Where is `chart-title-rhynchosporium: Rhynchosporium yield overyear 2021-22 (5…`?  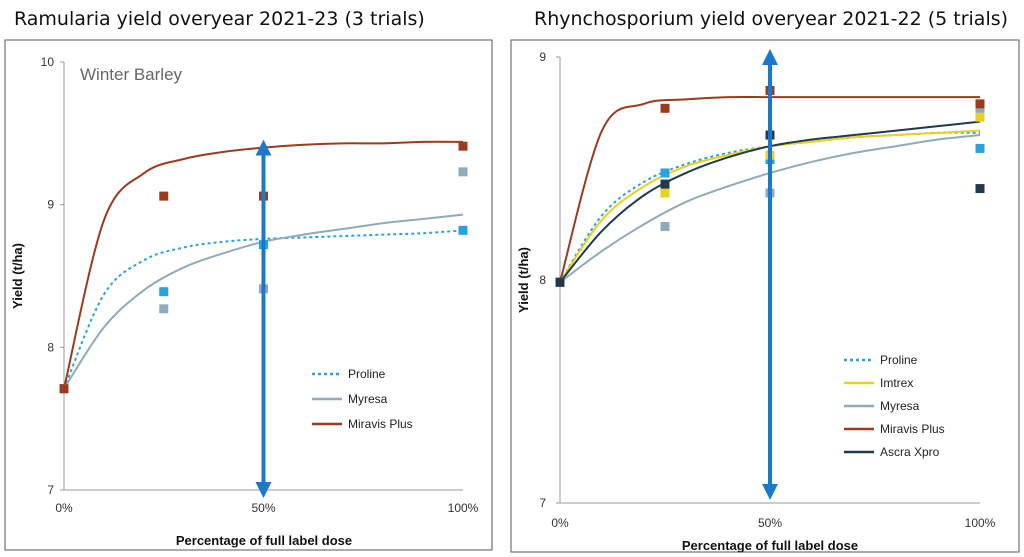
chart-title-rhynchosporium: Rhynchosporium yield overyear 2021-22 (5… is located at coordinates (771, 19).